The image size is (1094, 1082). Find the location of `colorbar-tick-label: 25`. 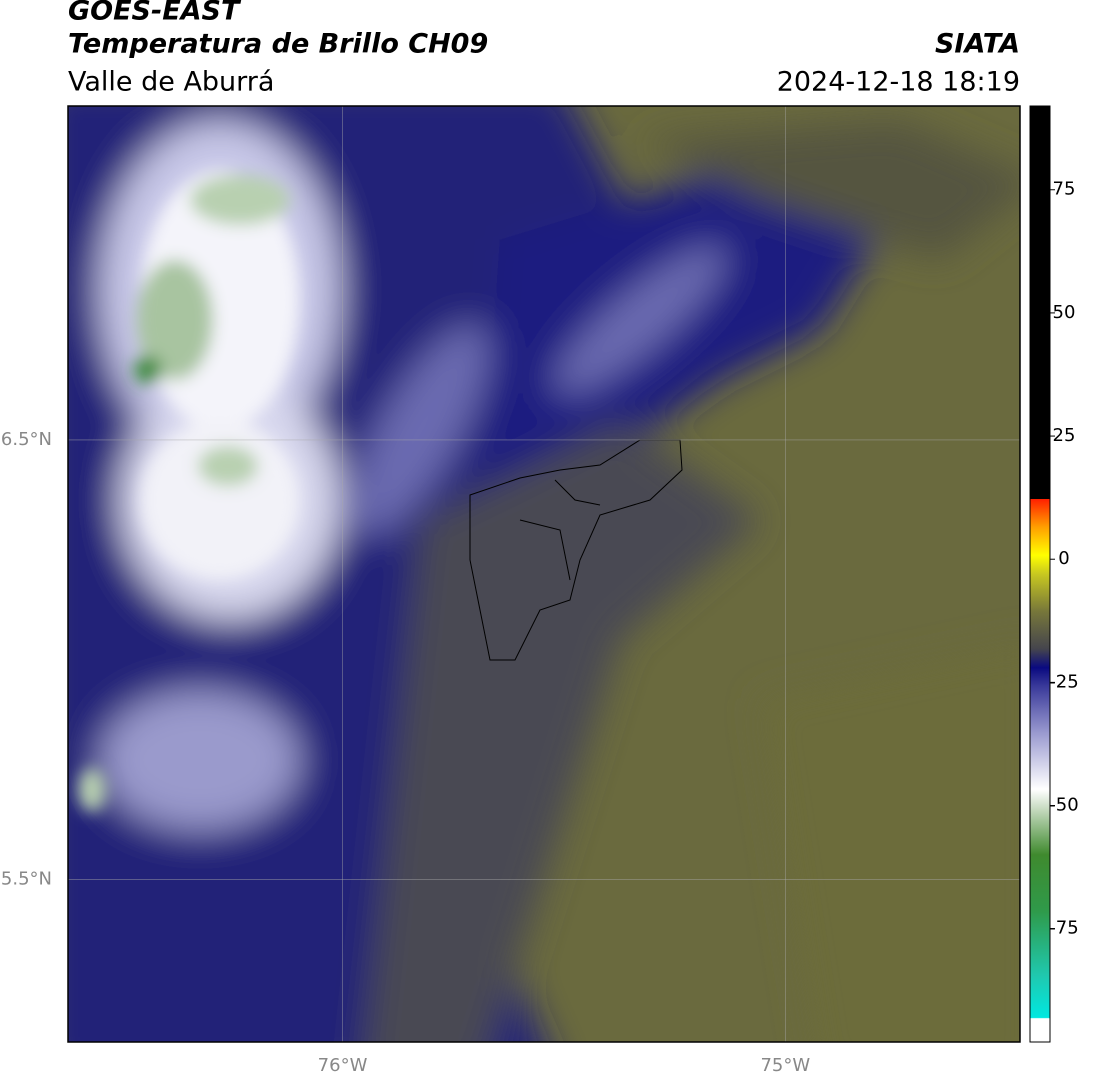

colorbar-tick-label: 25 is located at coordinates (1064, 435).